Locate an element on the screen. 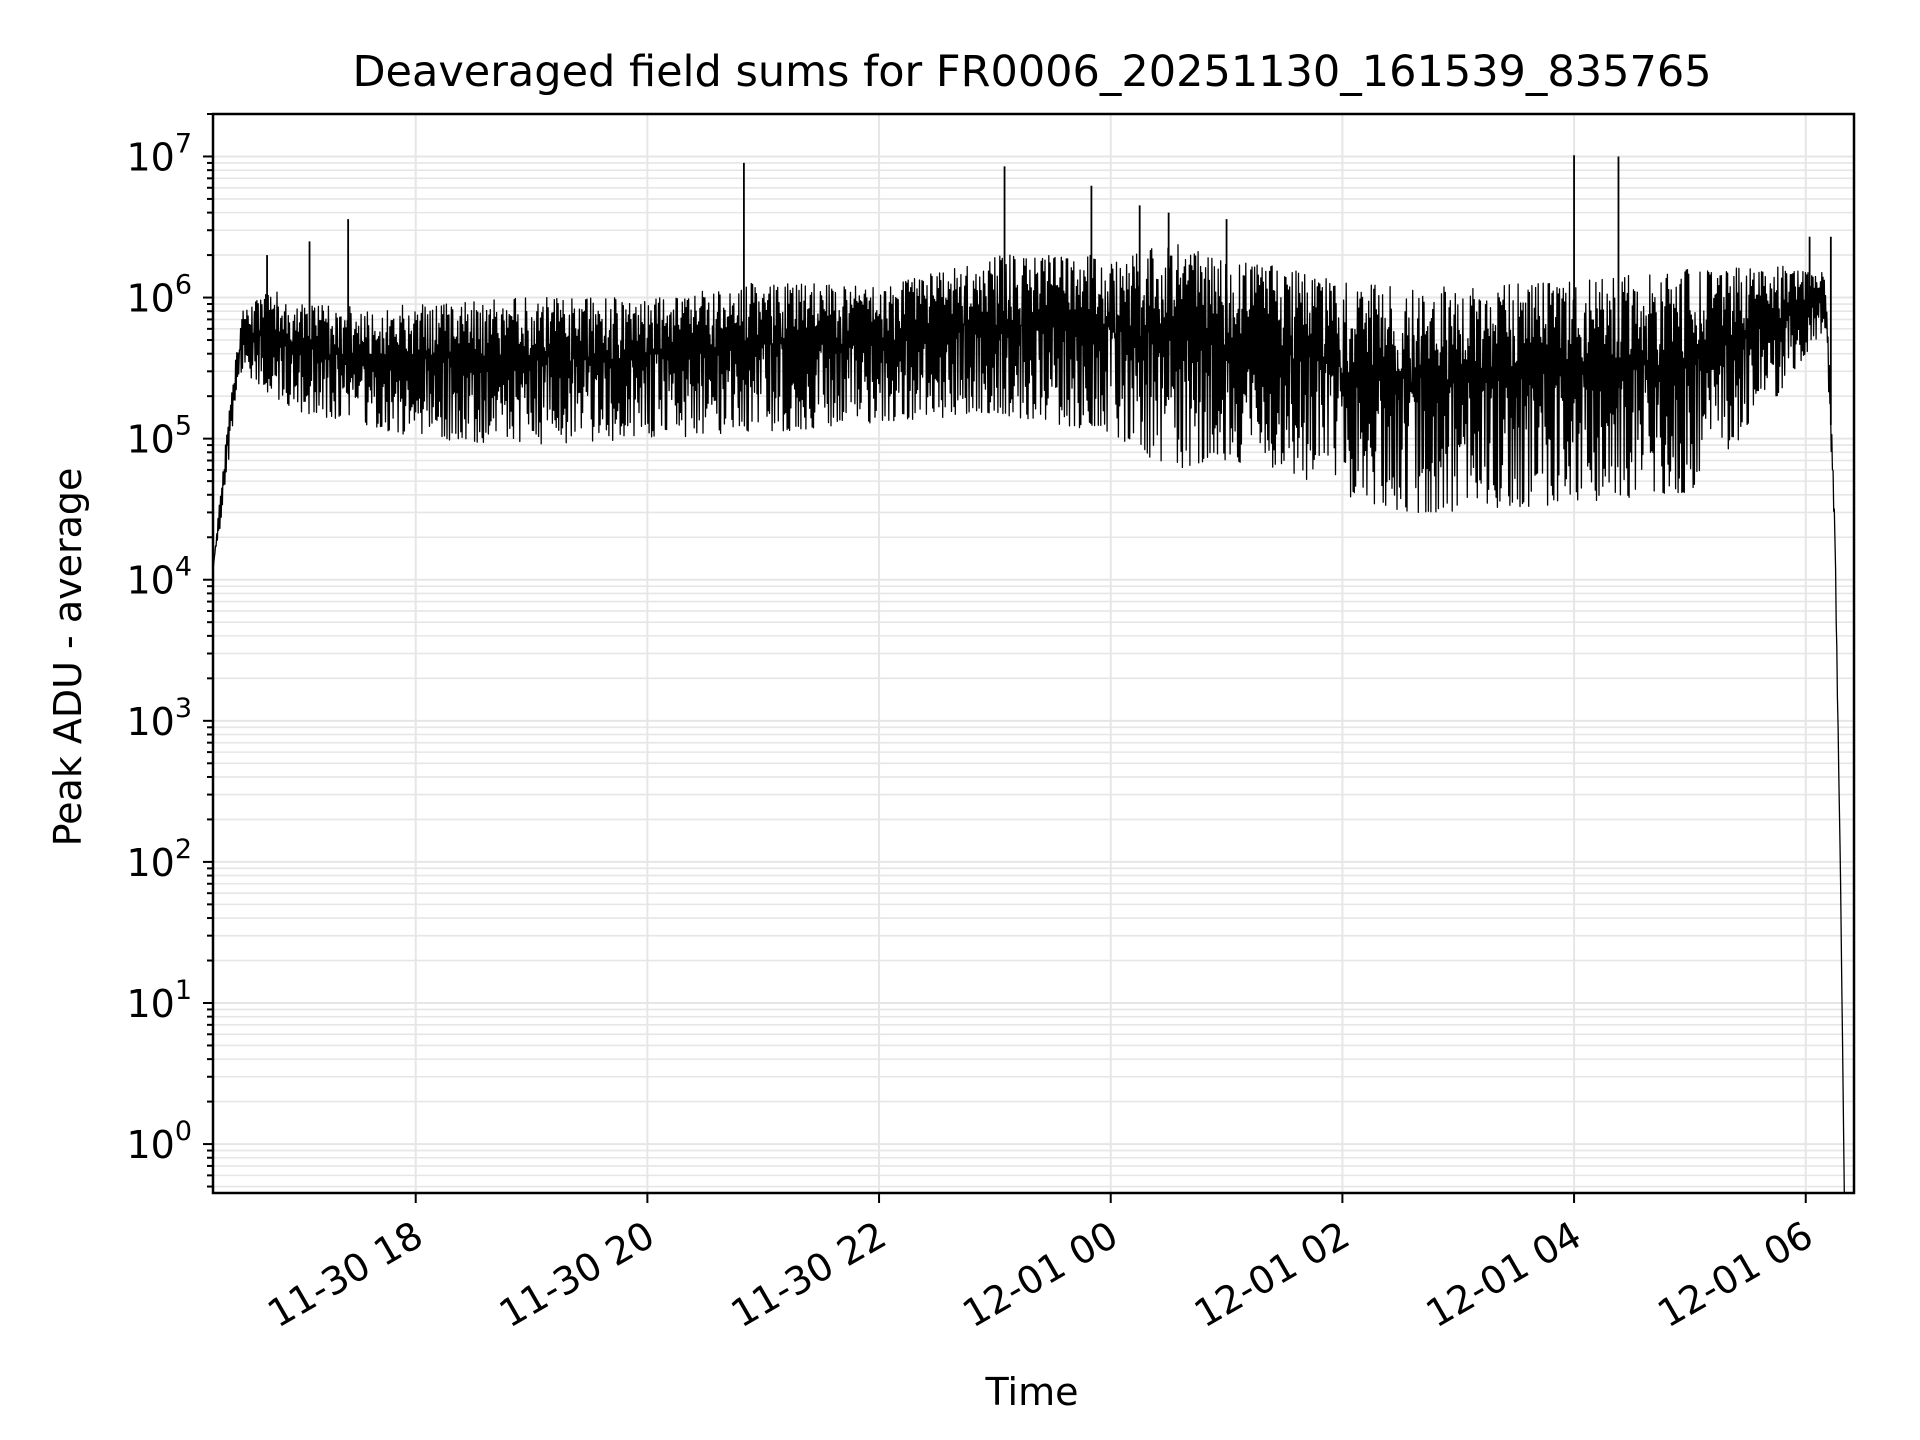  y-tick-label: 10⁴ is located at coordinates (159, 577).